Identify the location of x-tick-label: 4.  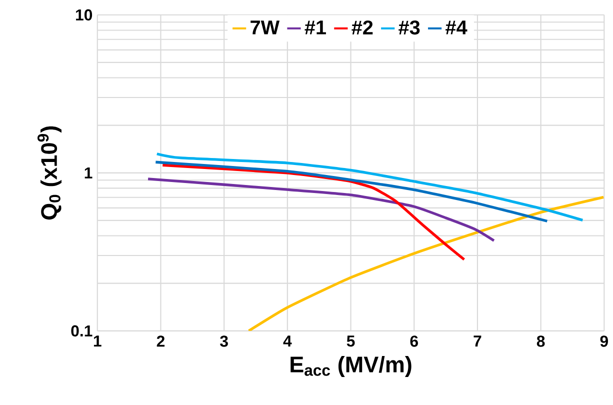
(287, 340).